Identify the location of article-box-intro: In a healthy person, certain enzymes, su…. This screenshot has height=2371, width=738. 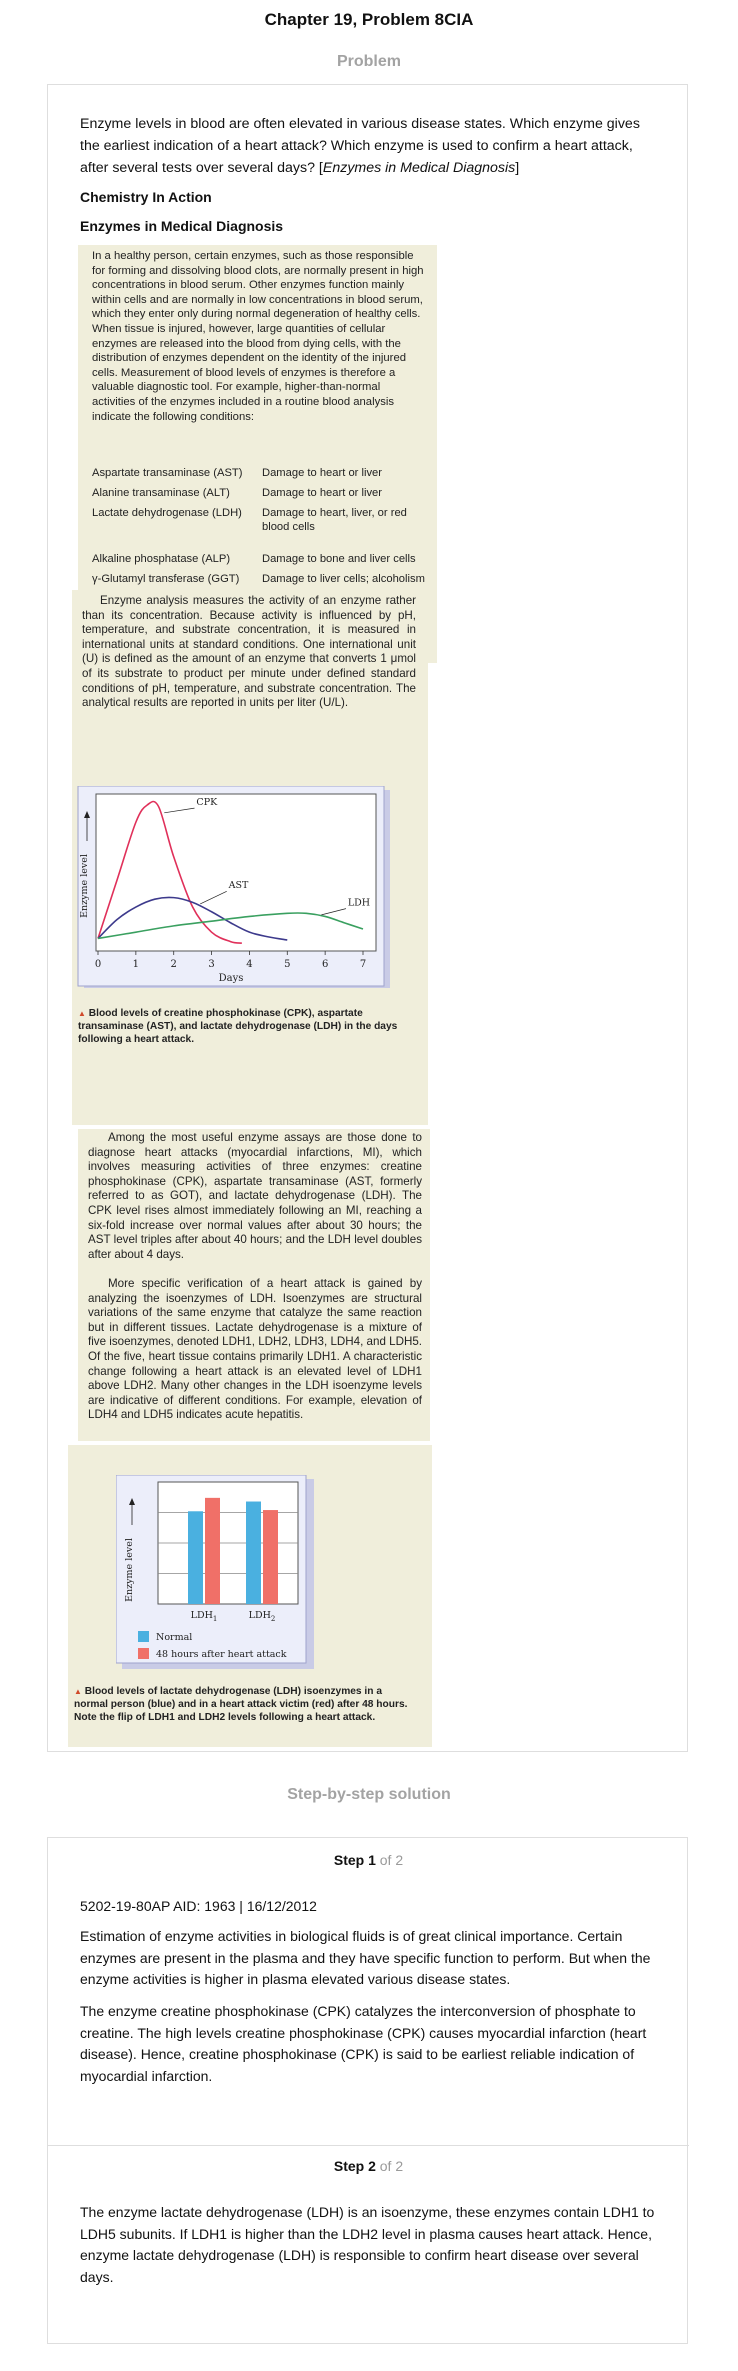
(257, 454).